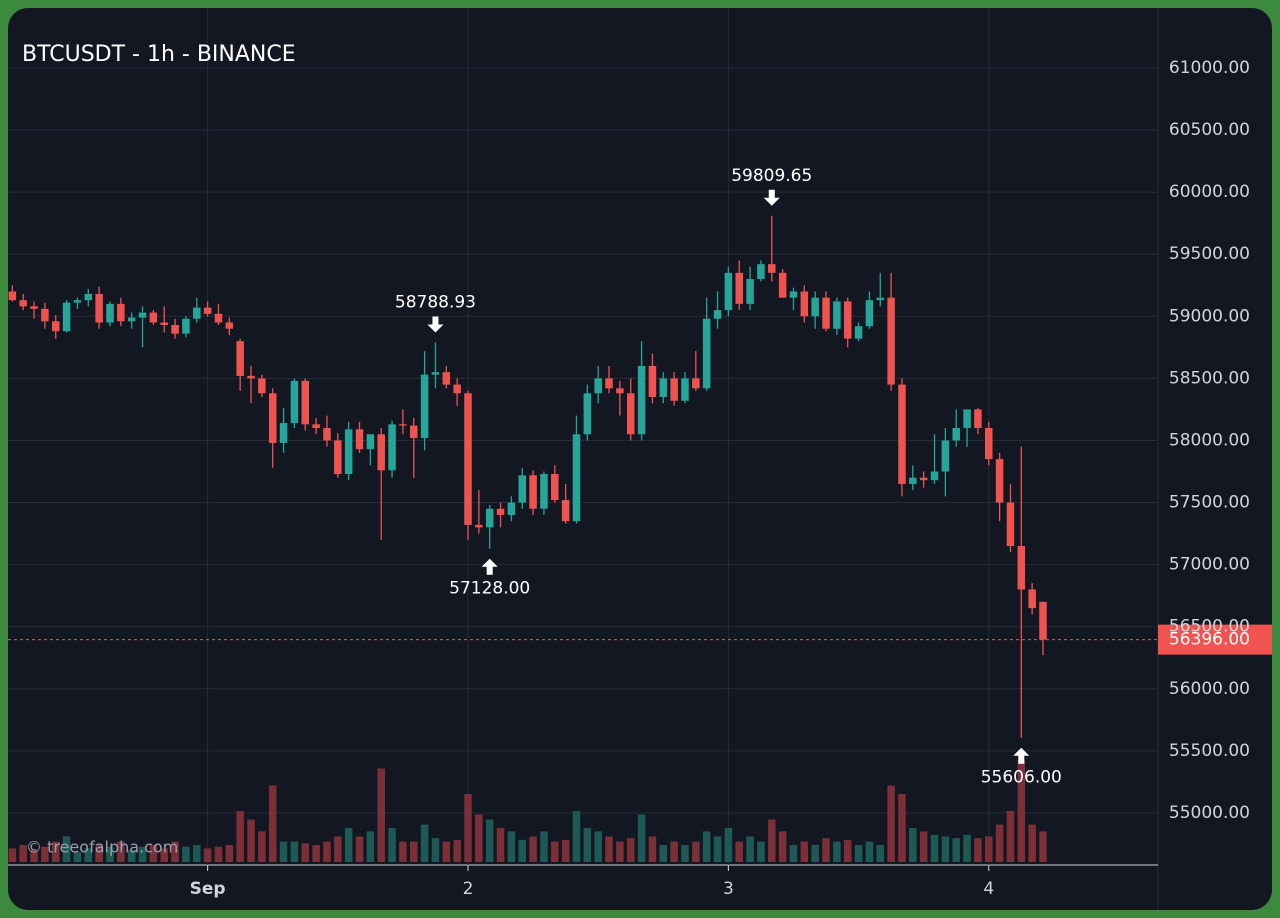  What do you see at coordinates (1209, 503) in the screenshot?
I see `y-tick-label: 57500.00` at bounding box center [1209, 503].